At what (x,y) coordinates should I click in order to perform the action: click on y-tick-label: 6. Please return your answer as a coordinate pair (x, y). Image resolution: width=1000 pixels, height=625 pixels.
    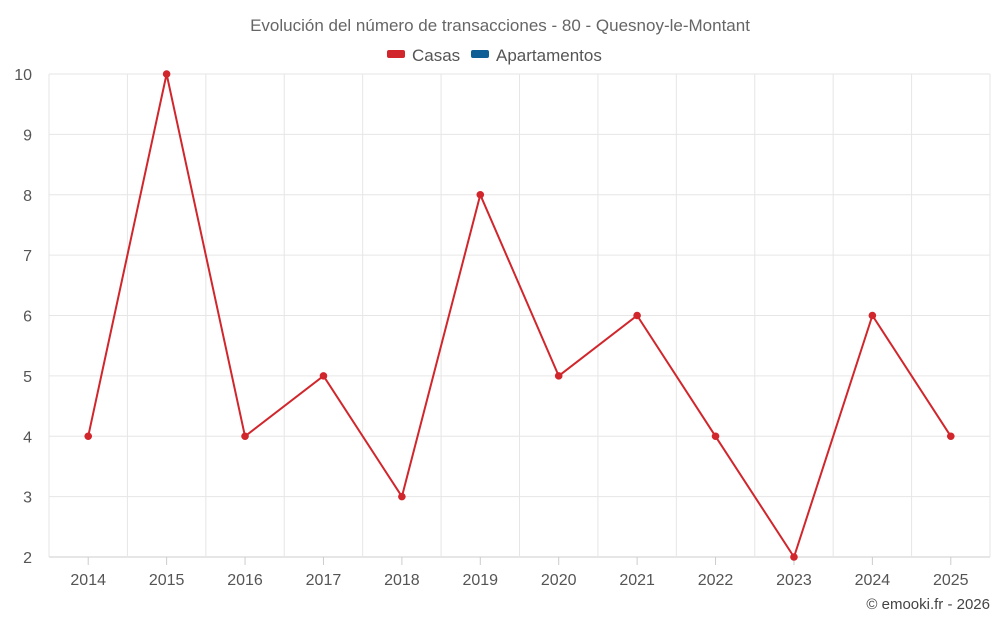
    Looking at the image, I should click on (27, 317).